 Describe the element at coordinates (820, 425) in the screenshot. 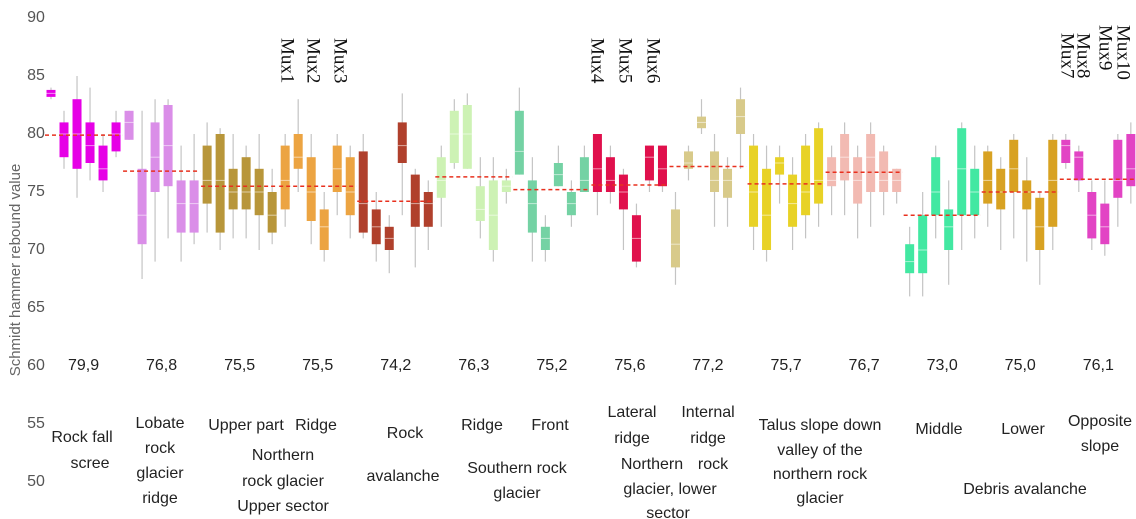

I see `group-label: Talus slope down` at that location.